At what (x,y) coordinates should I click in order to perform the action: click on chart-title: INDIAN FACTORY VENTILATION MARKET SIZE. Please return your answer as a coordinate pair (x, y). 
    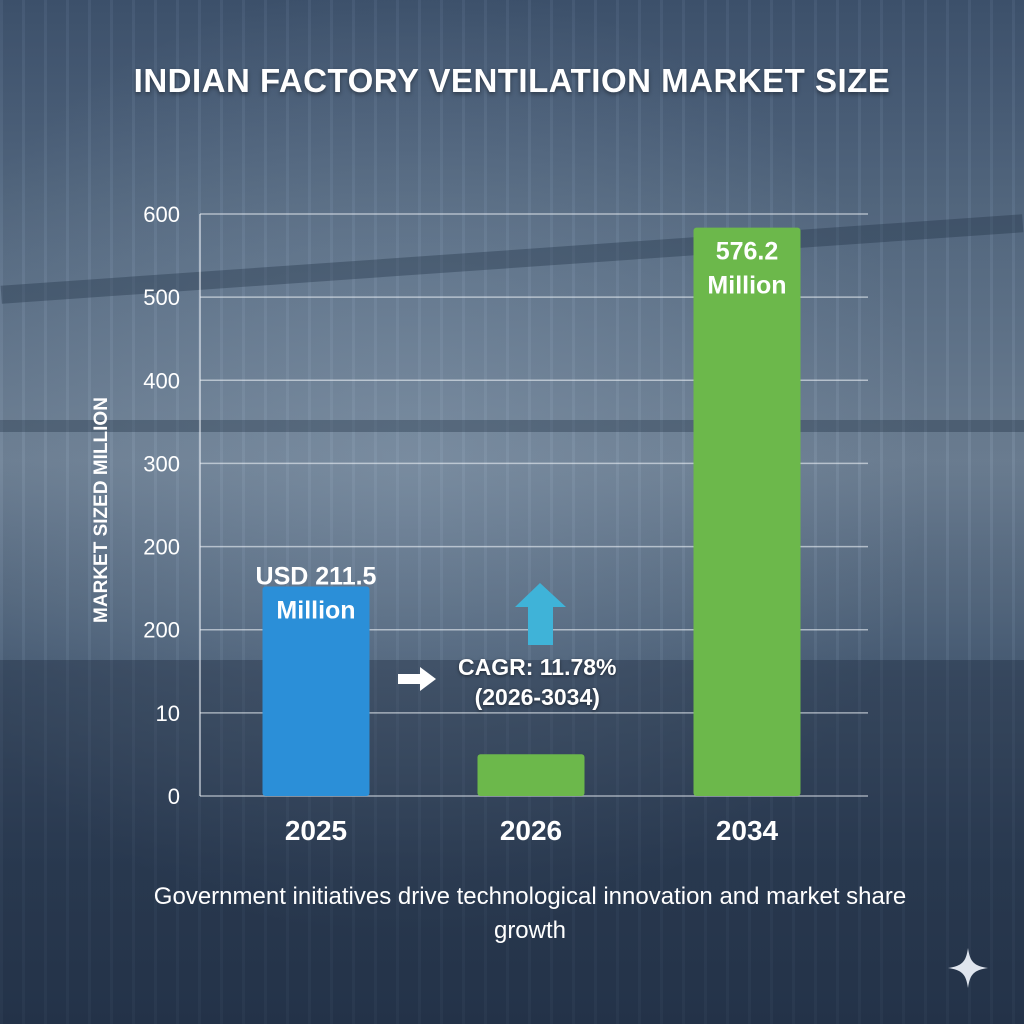
    Looking at the image, I should click on (512, 80).